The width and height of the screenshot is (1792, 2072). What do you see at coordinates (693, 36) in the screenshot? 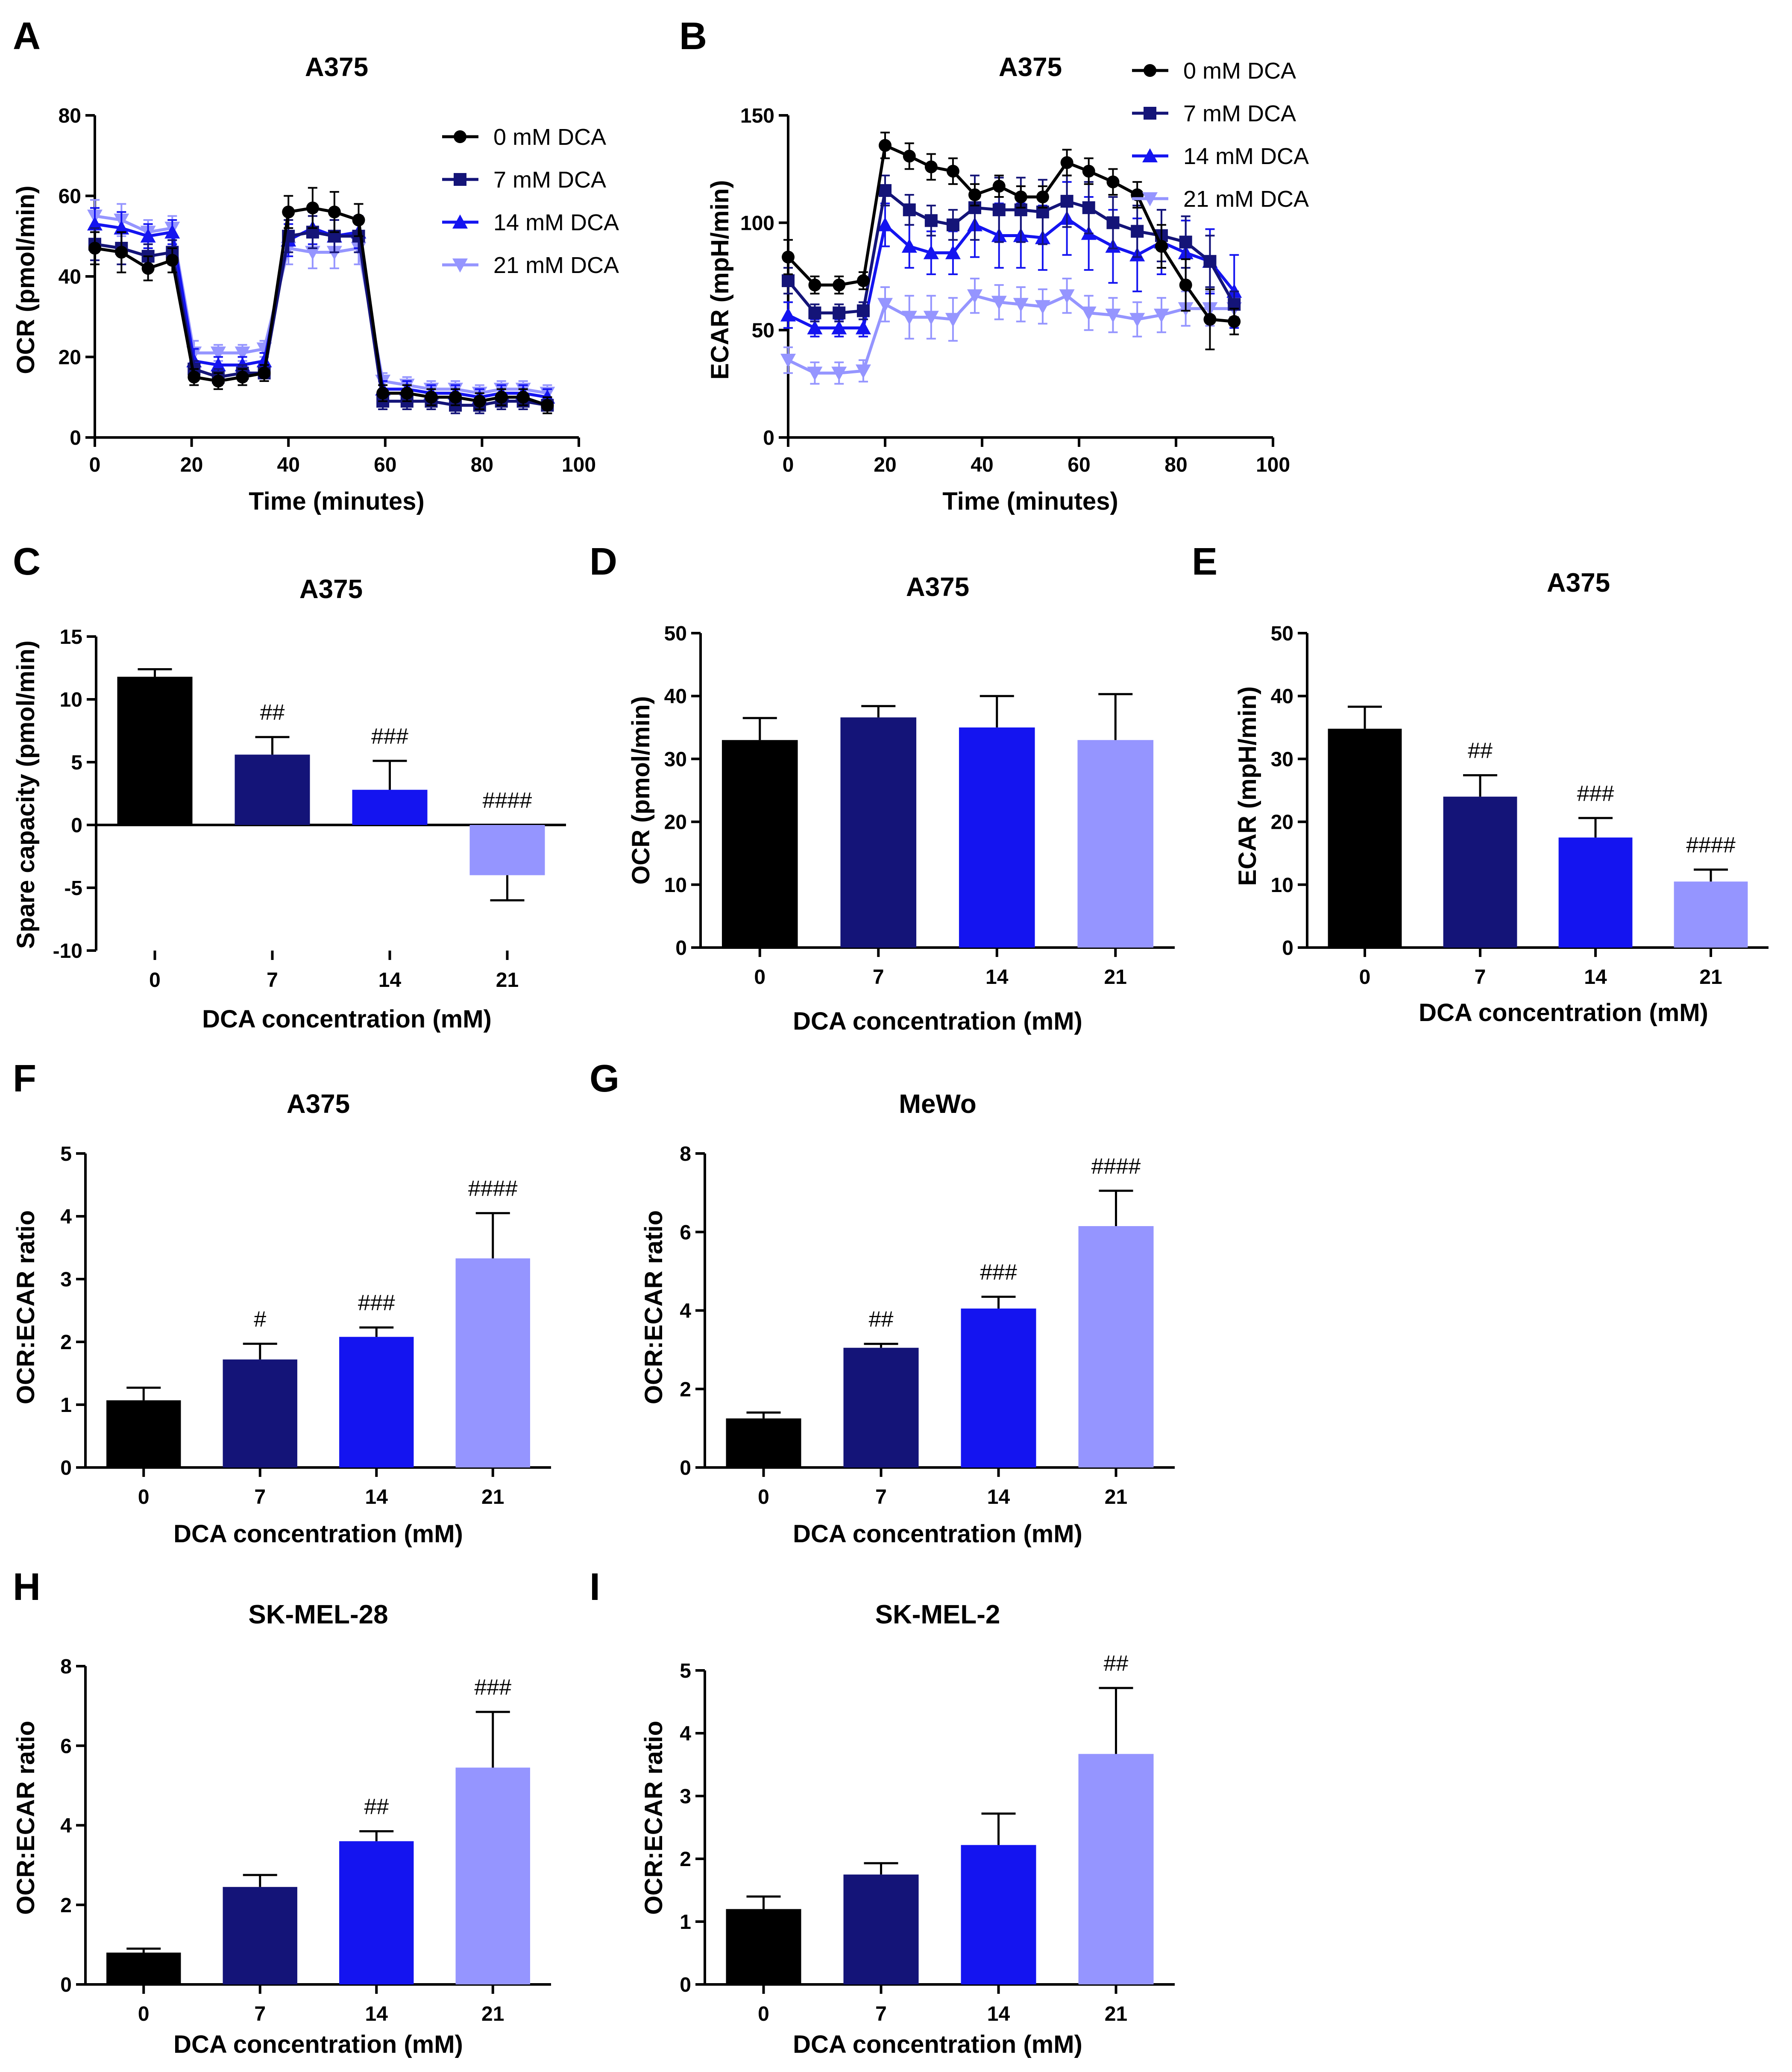
I see `panel-letter-b: B` at bounding box center [693, 36].